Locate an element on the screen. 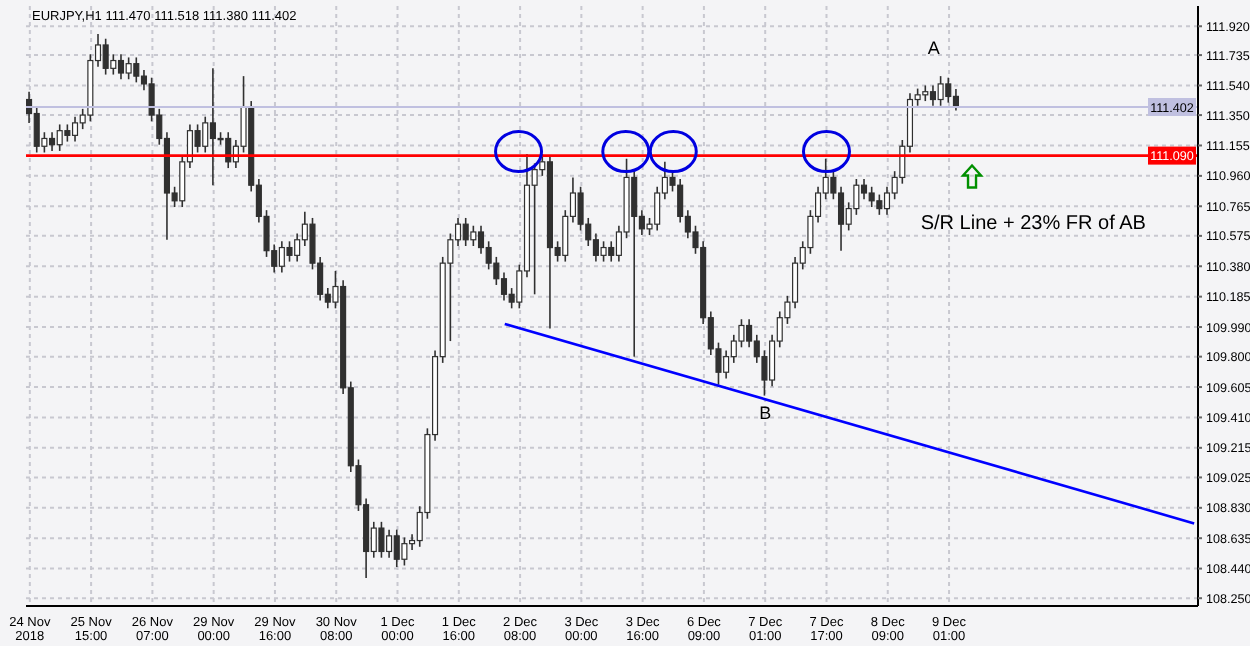  annotation: S/R Line + 23% FR of AB is located at coordinates (1033, 223).